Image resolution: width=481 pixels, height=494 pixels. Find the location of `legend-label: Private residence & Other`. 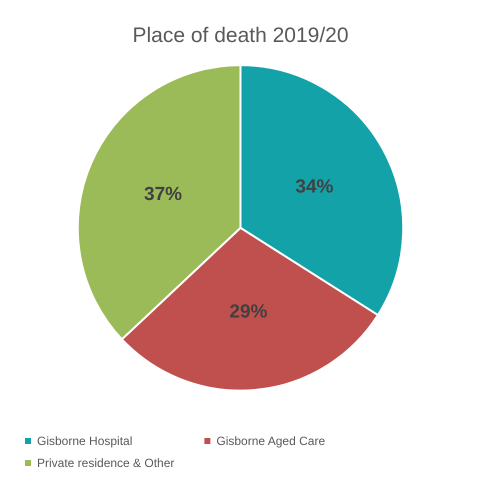

legend-label: Private residence & Other is located at coordinates (105, 463).